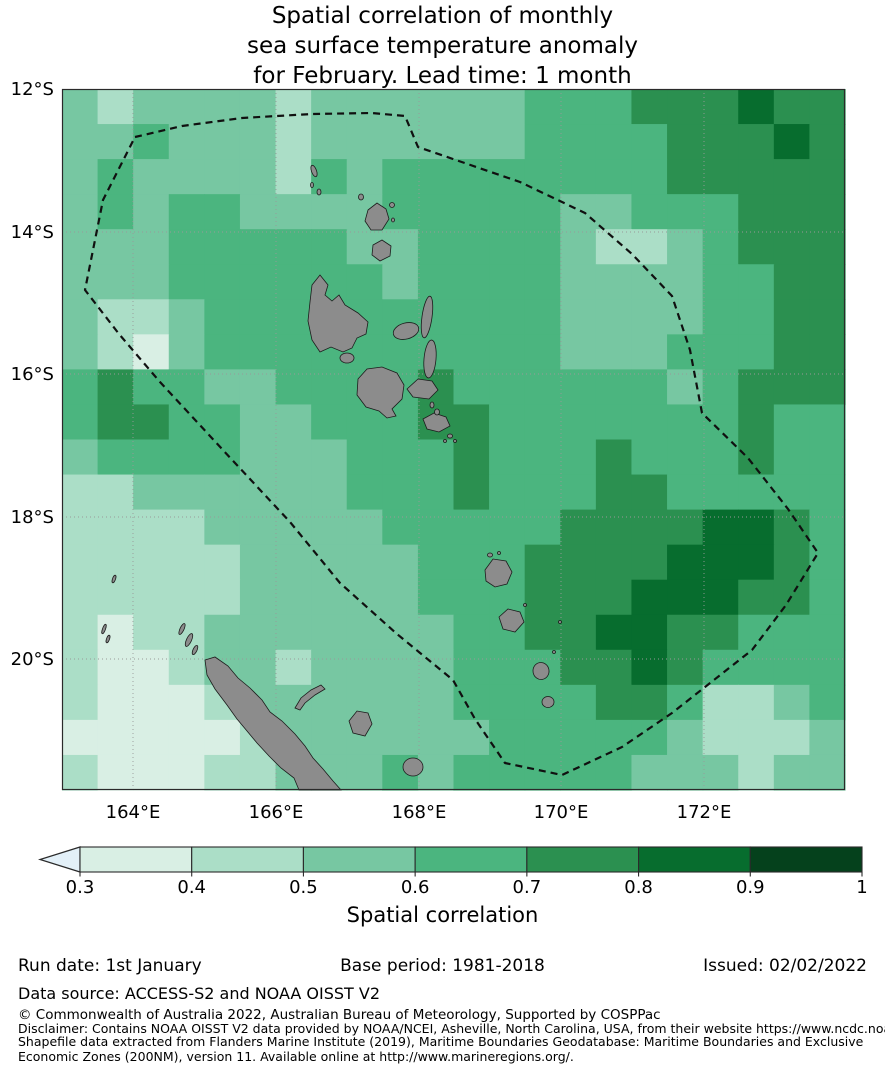  What do you see at coordinates (110, 966) in the screenshot?
I see `run-date-text: Run date: 1st January` at bounding box center [110, 966].